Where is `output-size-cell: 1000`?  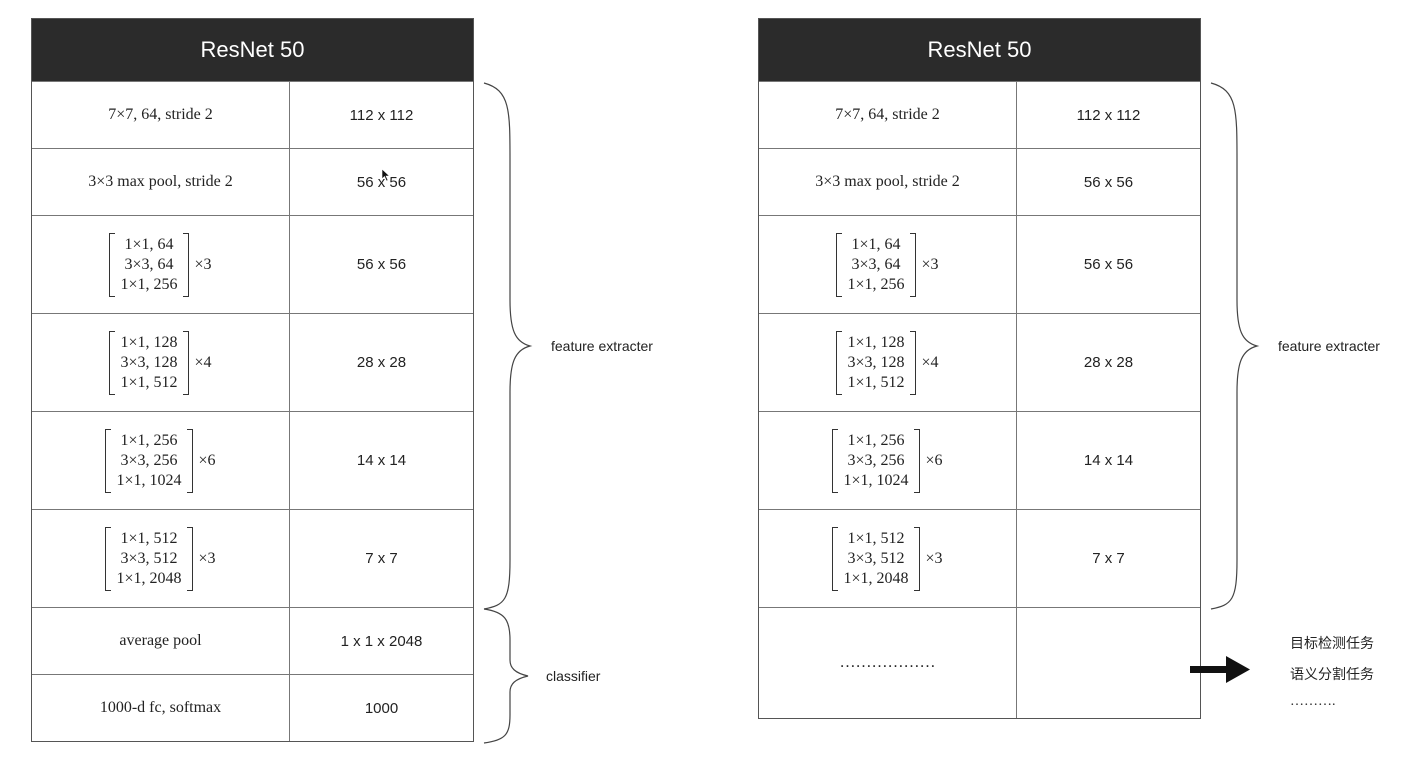 output-size-cell: 1000 is located at coordinates (381, 708).